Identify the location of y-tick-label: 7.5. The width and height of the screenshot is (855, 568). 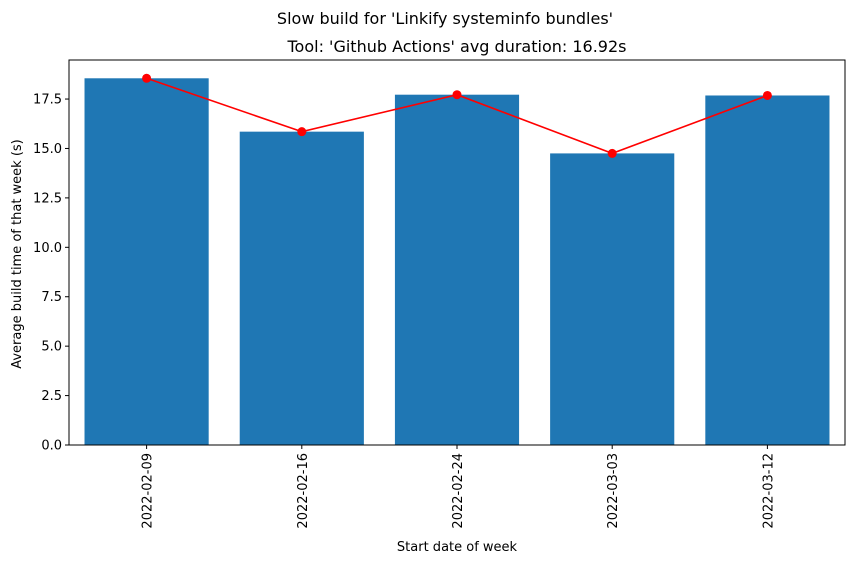
(51, 297).